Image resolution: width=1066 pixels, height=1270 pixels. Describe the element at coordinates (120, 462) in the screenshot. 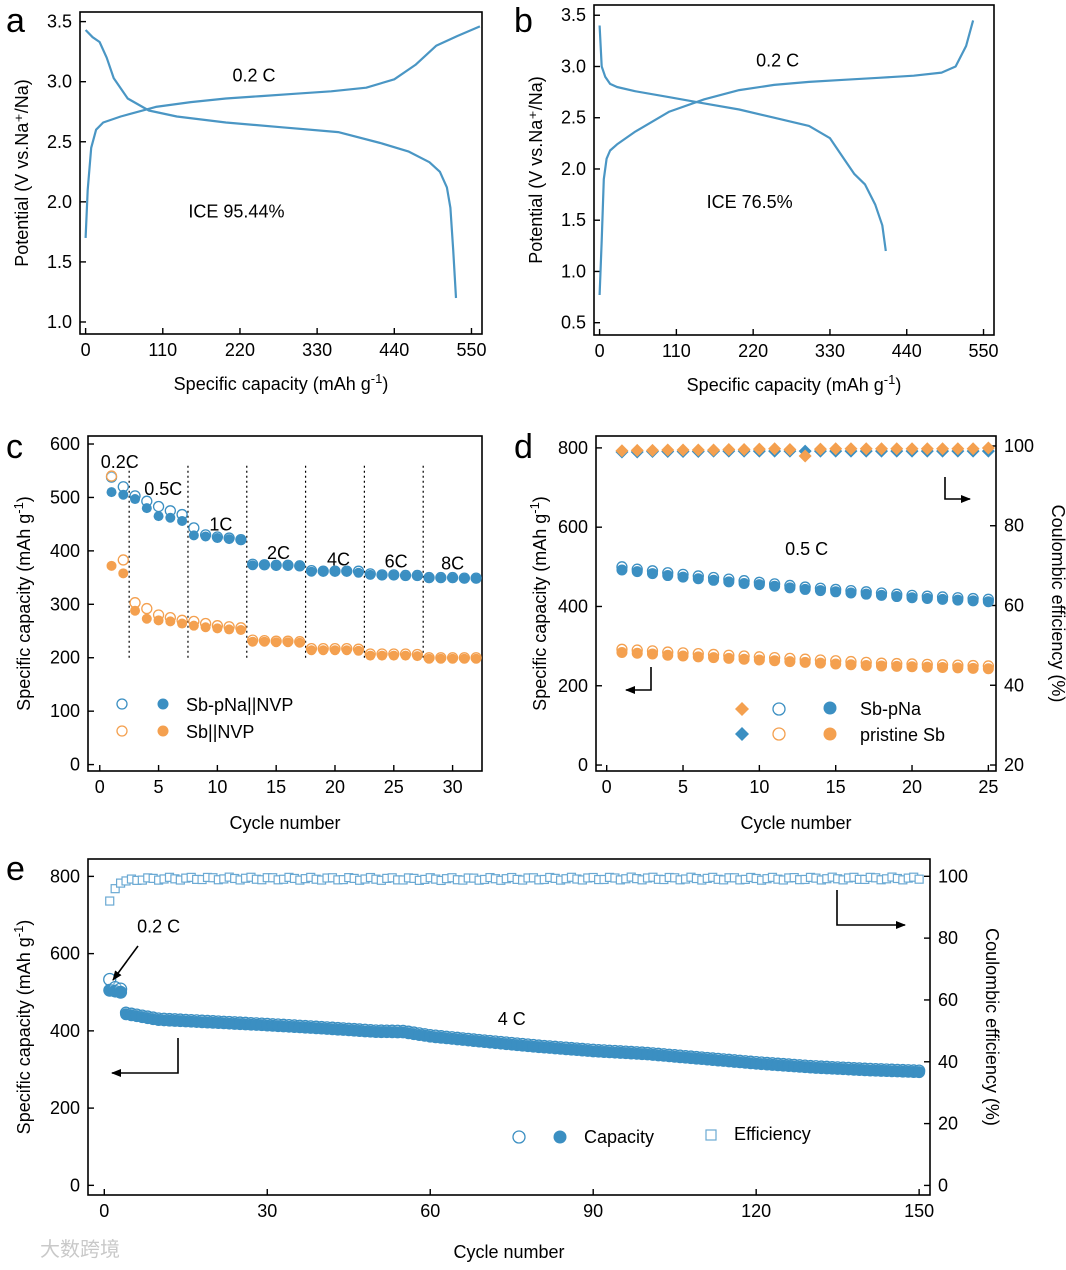

I see `rate-label: 0.2C` at that location.